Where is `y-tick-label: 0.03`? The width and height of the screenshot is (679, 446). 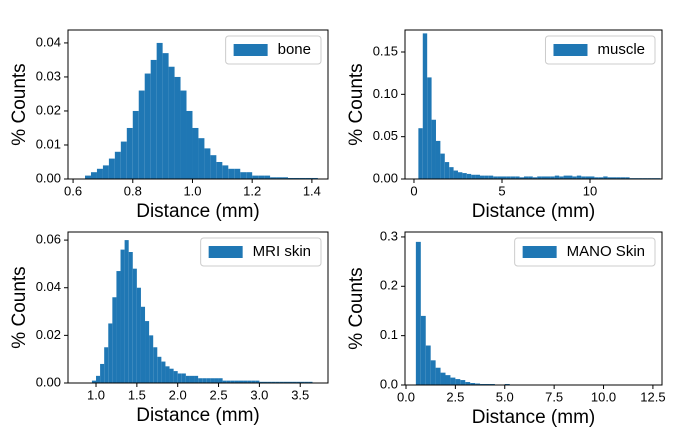
y-tick-label: 0.03 is located at coordinates (48, 75).